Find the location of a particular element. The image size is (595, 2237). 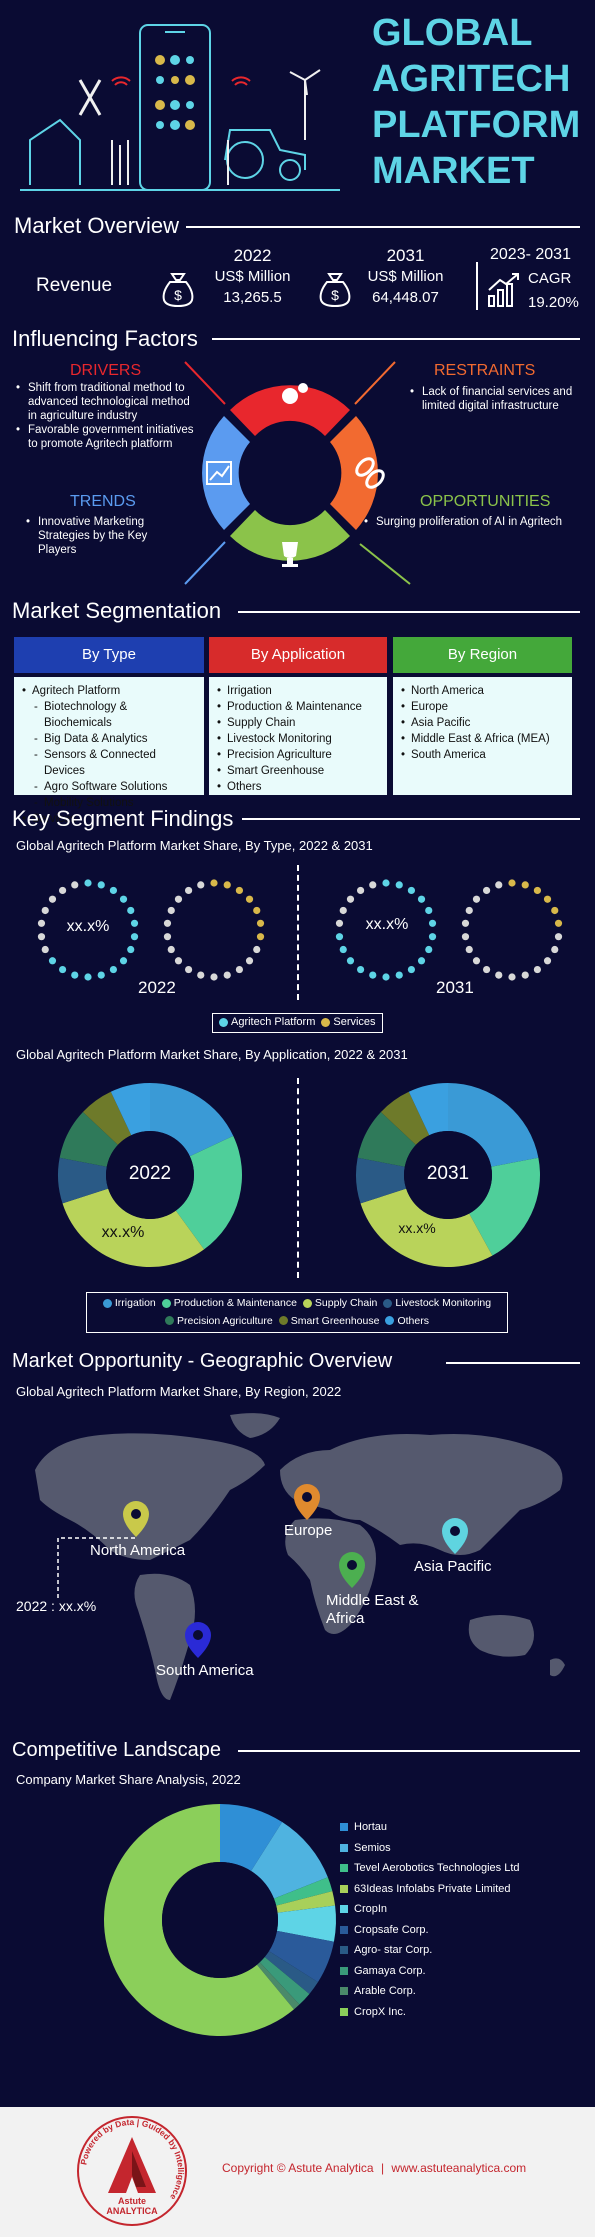

list-item: Services is located at coordinates (110, 819).